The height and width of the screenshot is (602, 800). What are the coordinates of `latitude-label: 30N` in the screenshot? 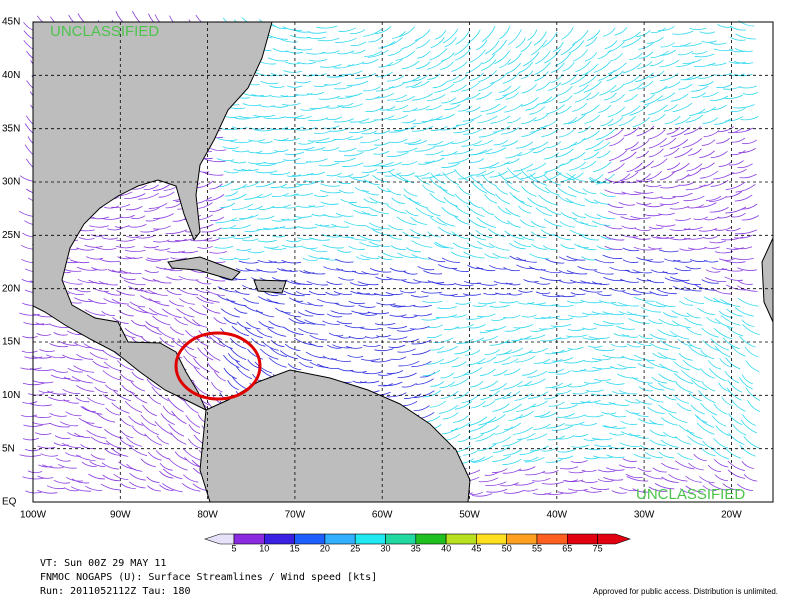 It's located at (11, 182).